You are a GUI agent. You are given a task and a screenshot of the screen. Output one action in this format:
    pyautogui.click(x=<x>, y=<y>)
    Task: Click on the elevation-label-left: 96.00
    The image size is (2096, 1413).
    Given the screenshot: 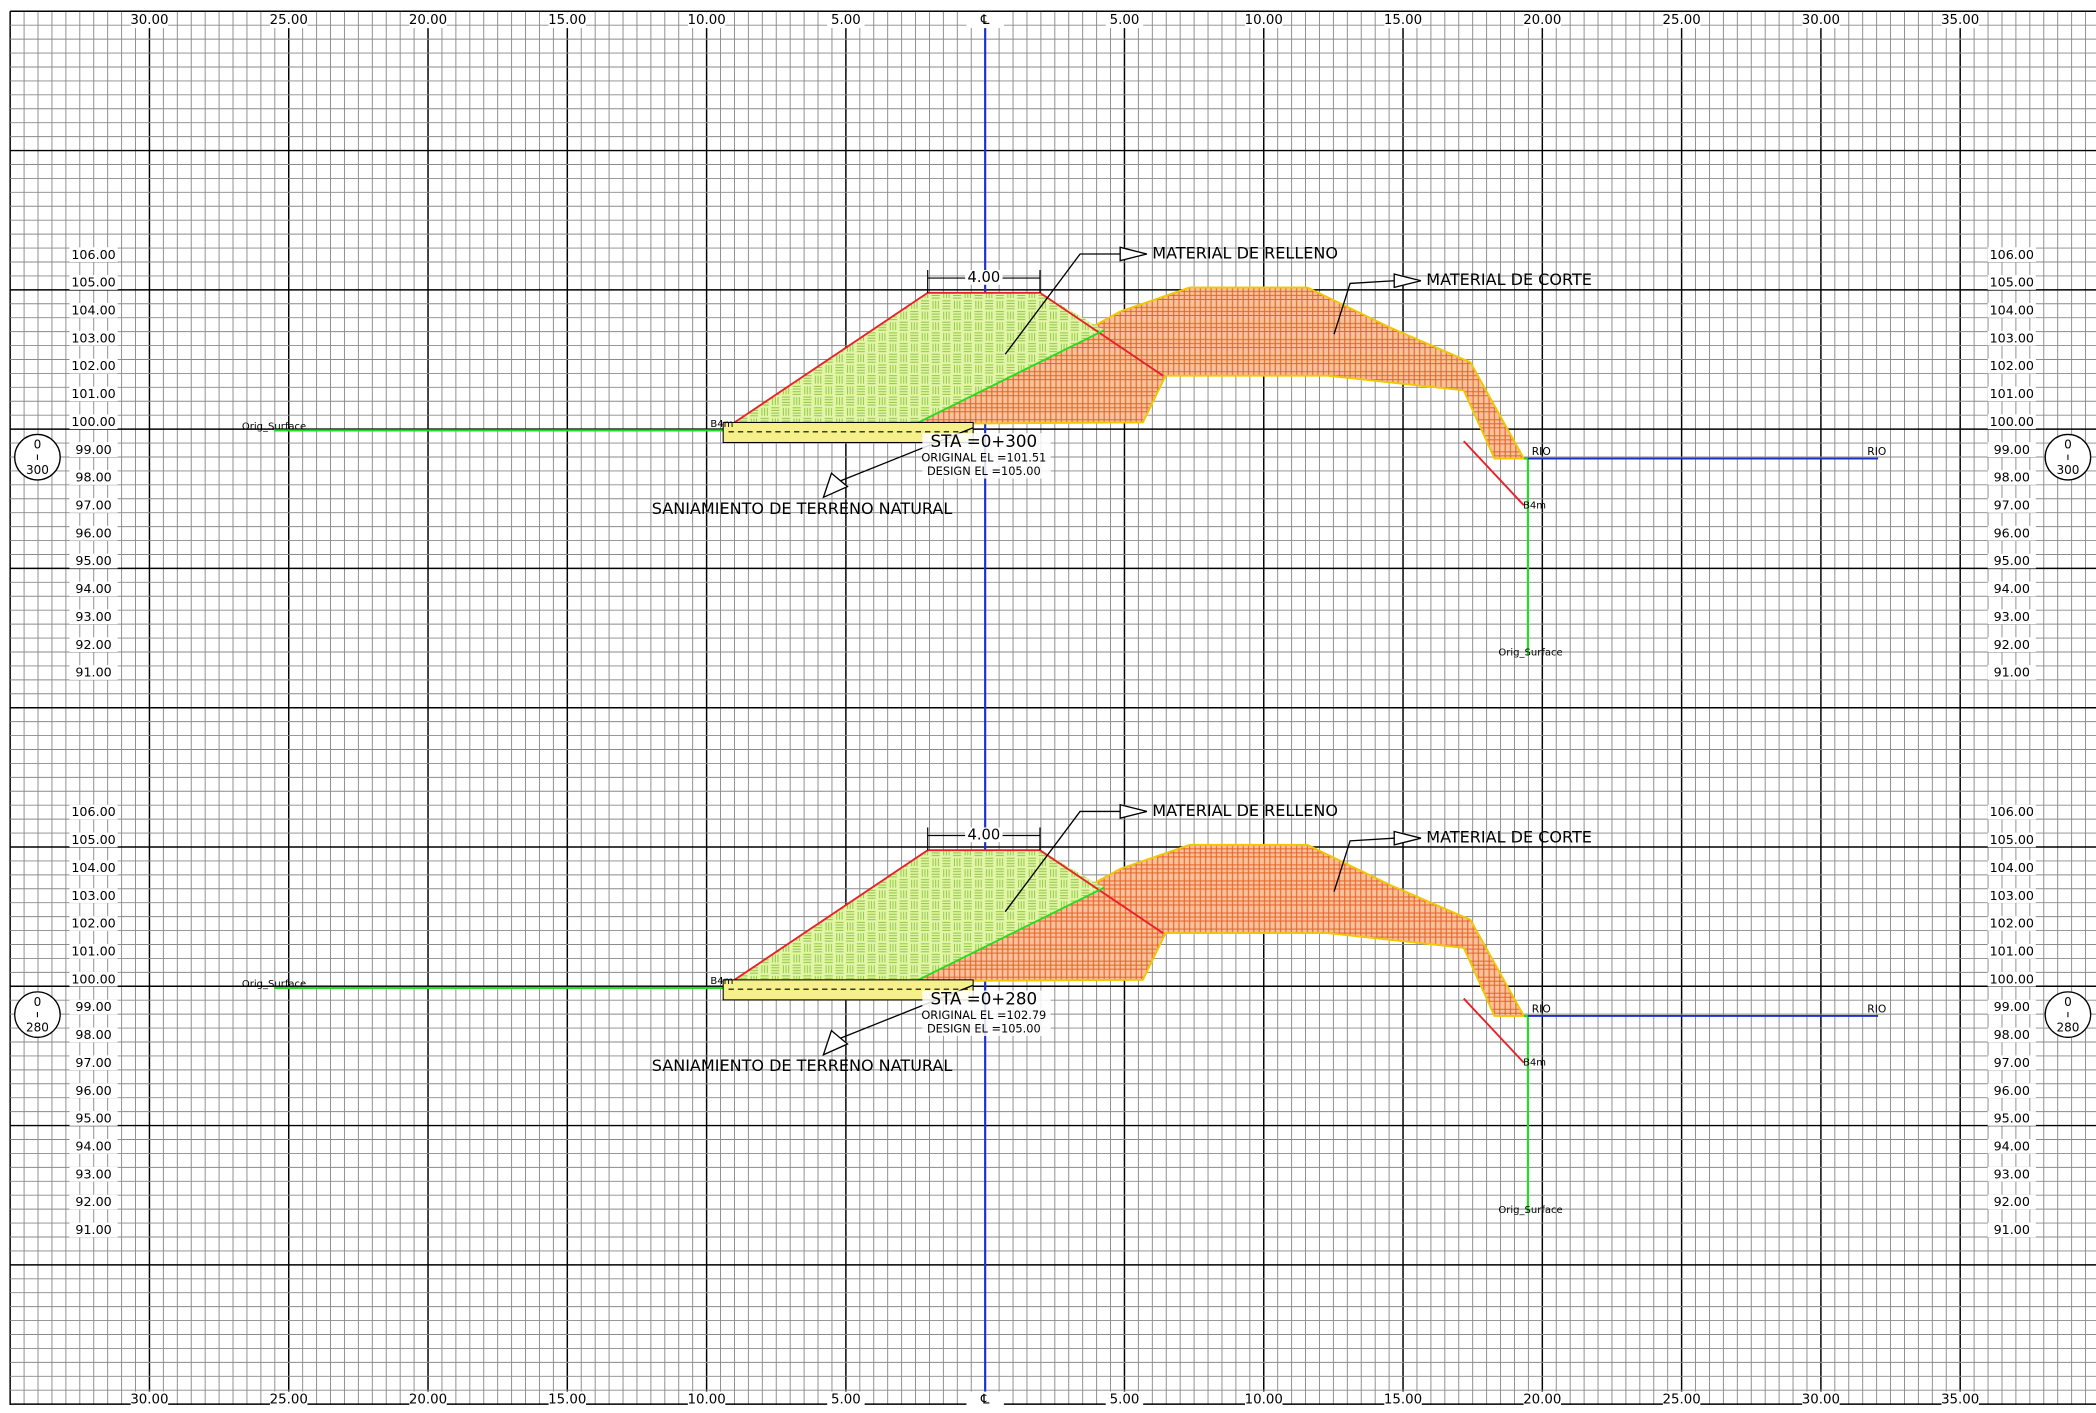 What is the action you would take?
    pyautogui.click(x=93, y=532)
    